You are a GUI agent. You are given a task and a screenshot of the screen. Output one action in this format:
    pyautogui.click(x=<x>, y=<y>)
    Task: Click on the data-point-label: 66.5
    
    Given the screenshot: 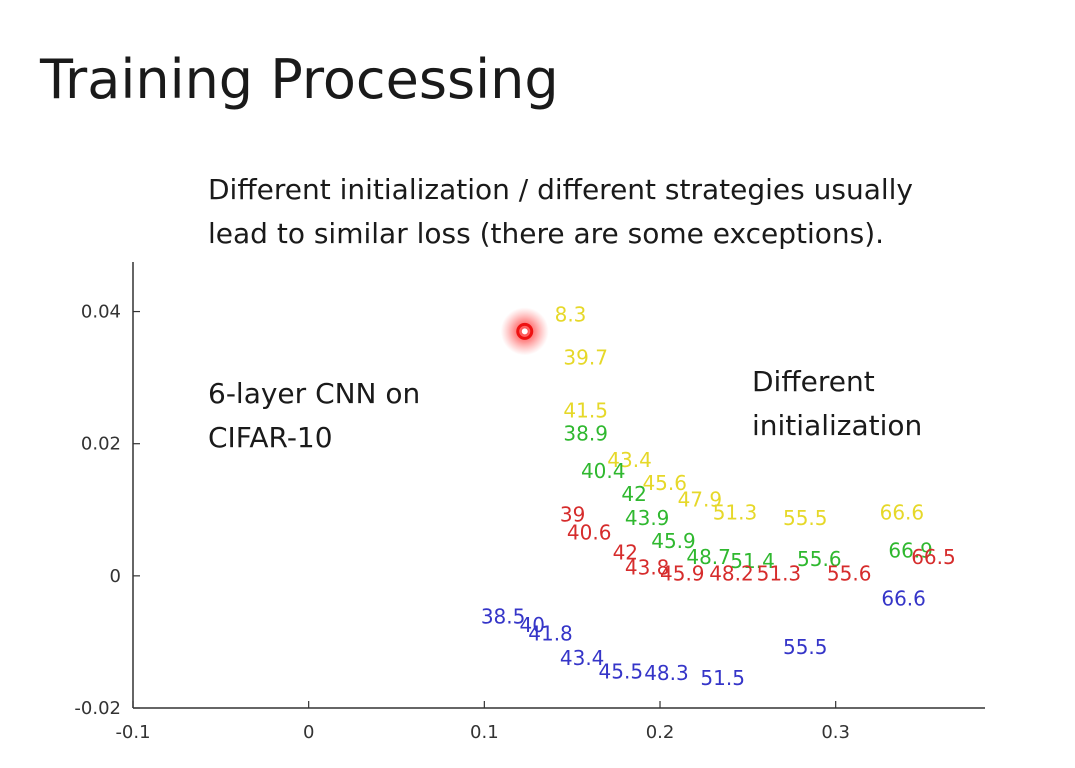 What is the action you would take?
    pyautogui.click(x=933, y=557)
    